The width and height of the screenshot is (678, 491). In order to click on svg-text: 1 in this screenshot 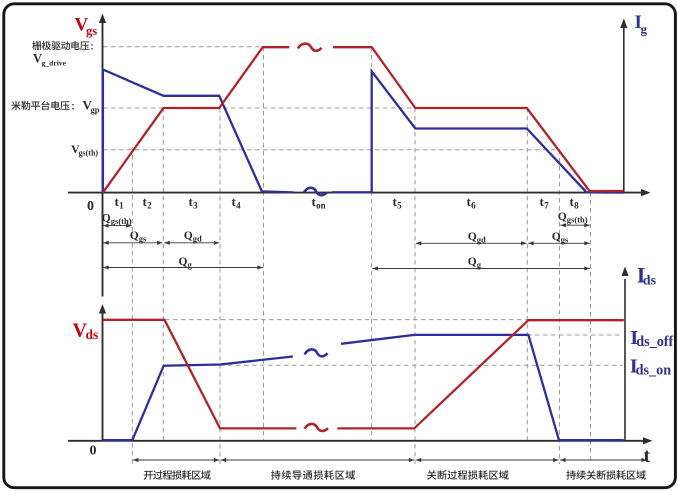, I will do `click(121, 205)`.